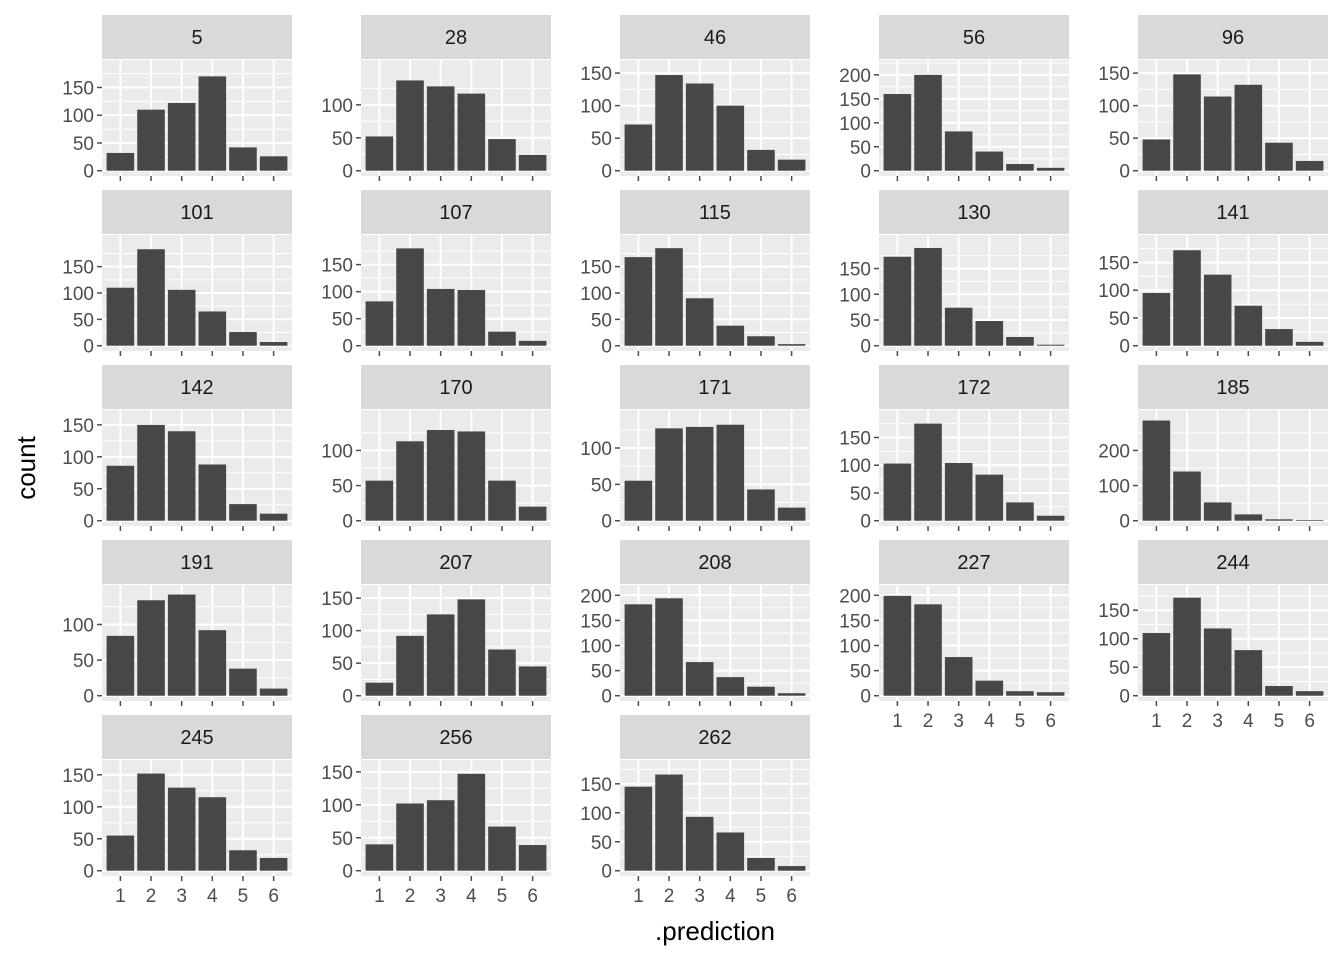 The height and width of the screenshot is (960, 1344). Describe the element at coordinates (596, 596) in the screenshot. I see `y-tick-label: 200` at that location.